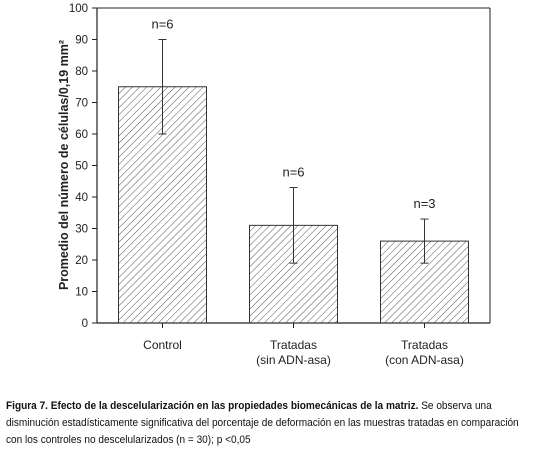  Describe the element at coordinates (81, 104) in the screenshot. I see `y-tick-label: 70` at that location.